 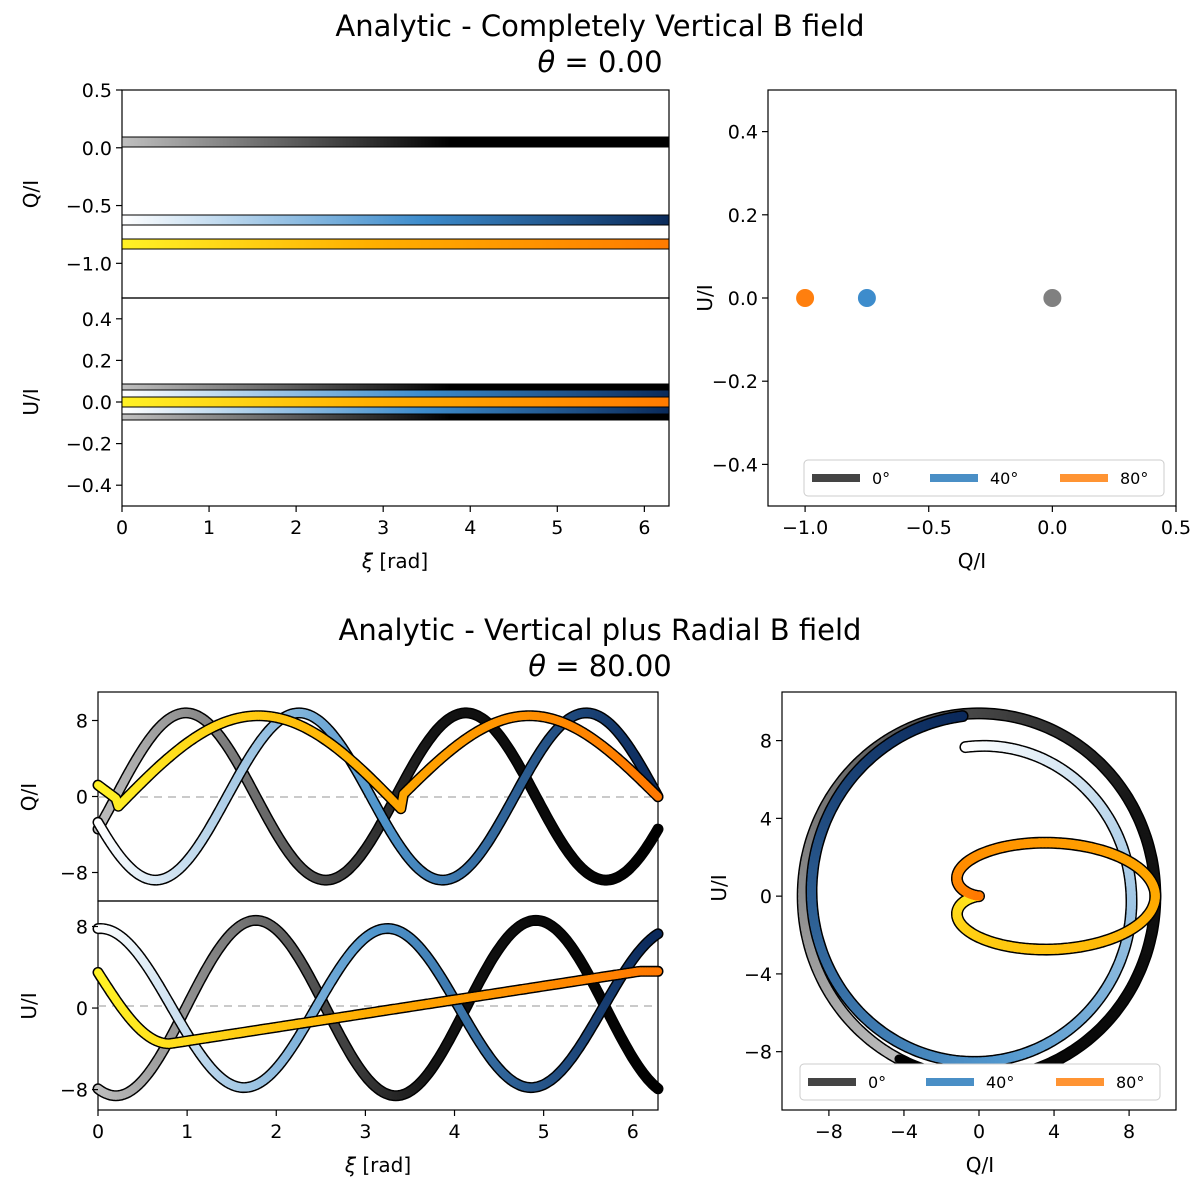 I want to click on panel-top-left-u: 0.4 0.2 0.0 −0.2 −0.40 1 2 3 4 5 6 U/I ξ [rad], so click(x=344, y=435).